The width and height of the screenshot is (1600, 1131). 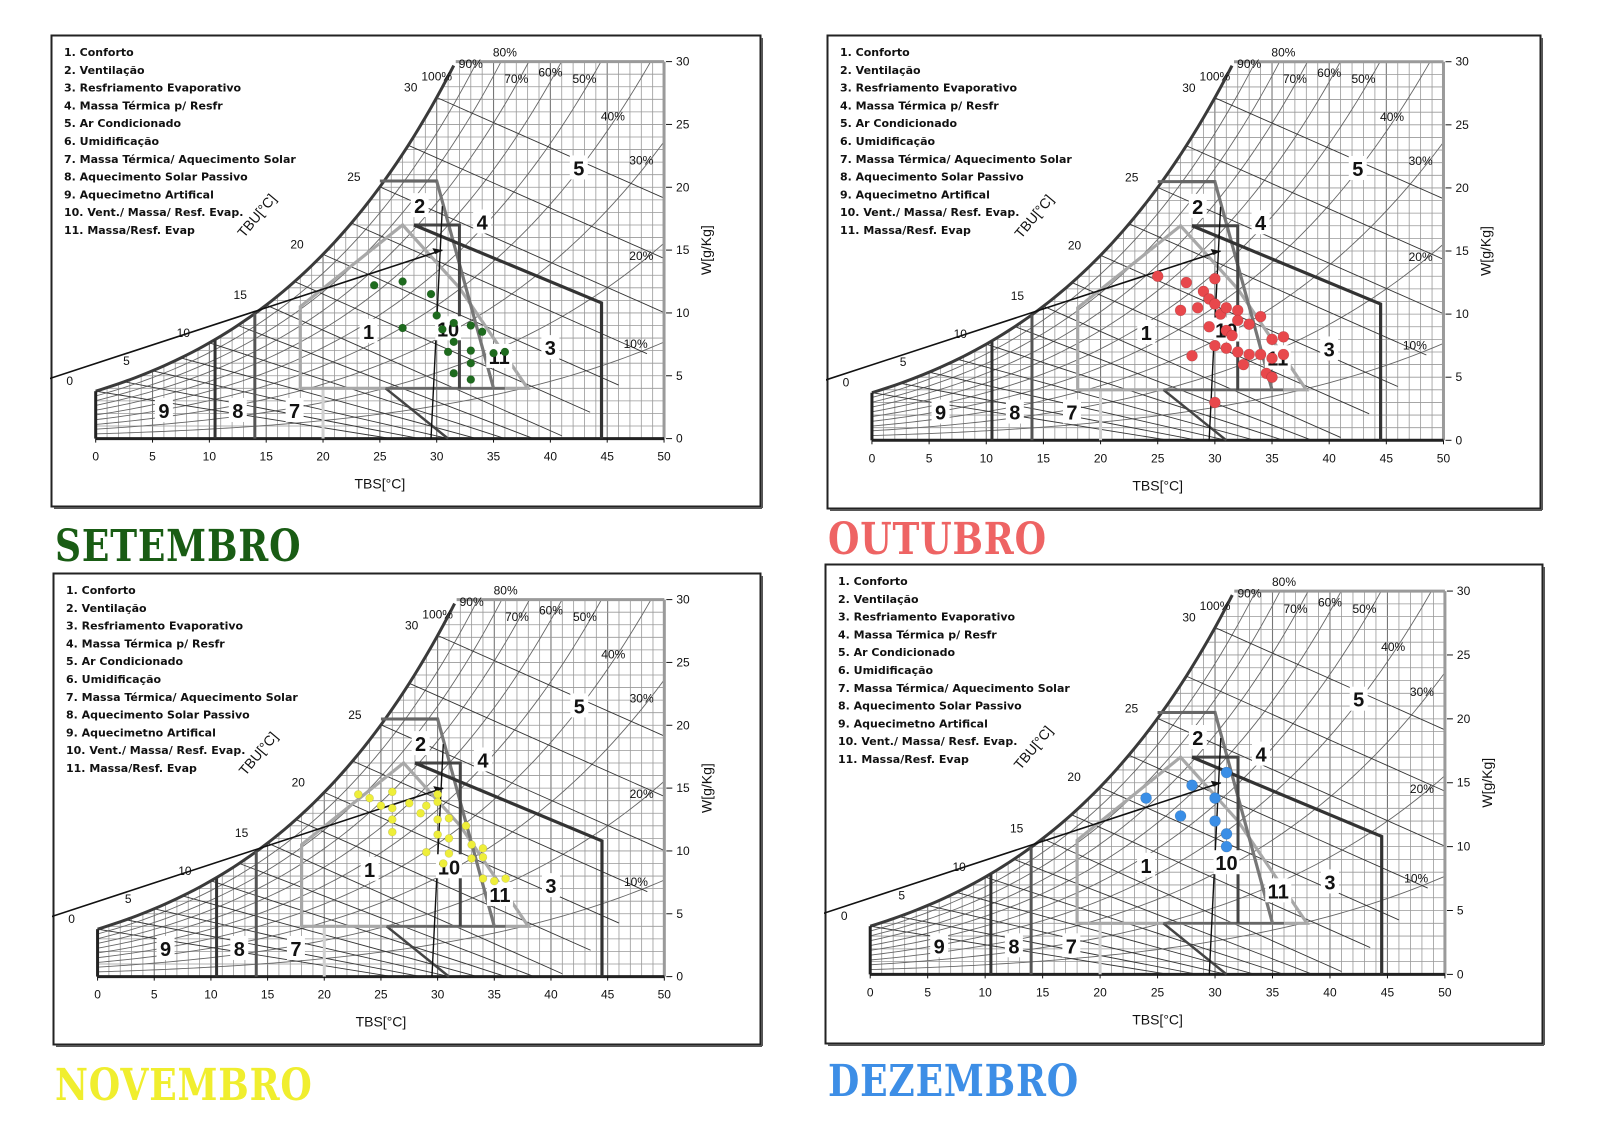 What do you see at coordinates (985, 992) in the screenshot?
I see `x-tick-label: 10` at bounding box center [985, 992].